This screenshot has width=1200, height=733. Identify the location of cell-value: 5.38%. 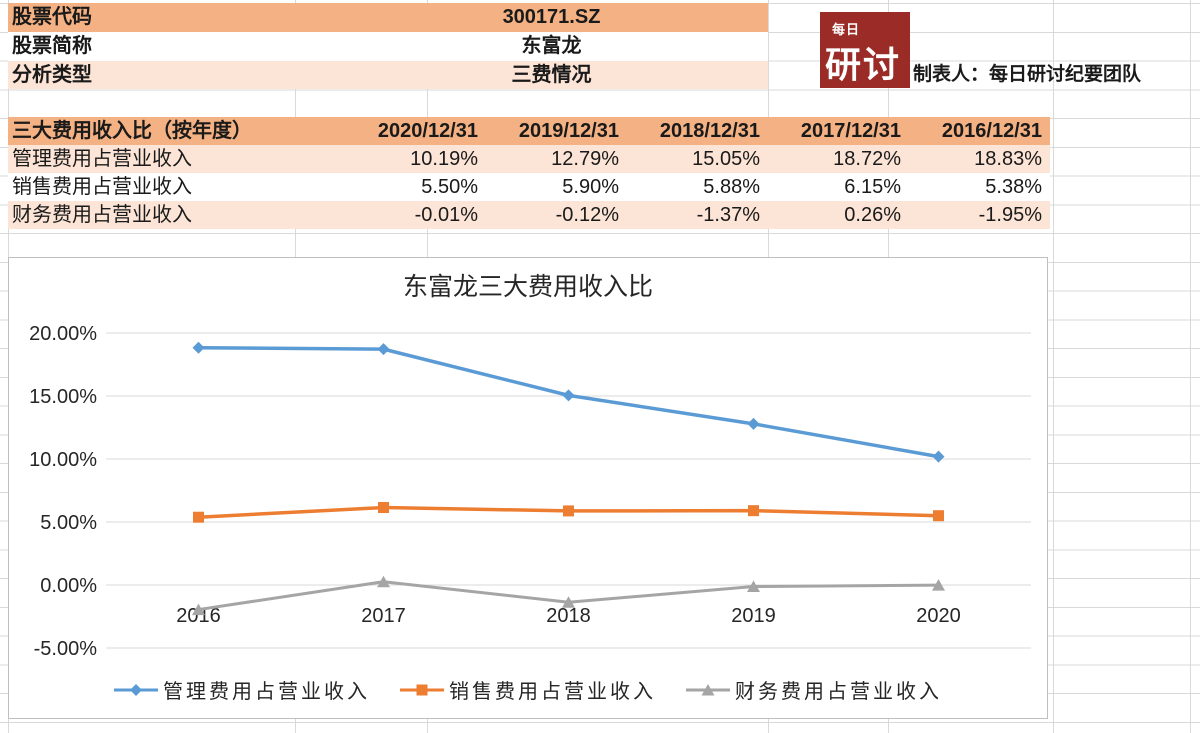
(1013, 187).